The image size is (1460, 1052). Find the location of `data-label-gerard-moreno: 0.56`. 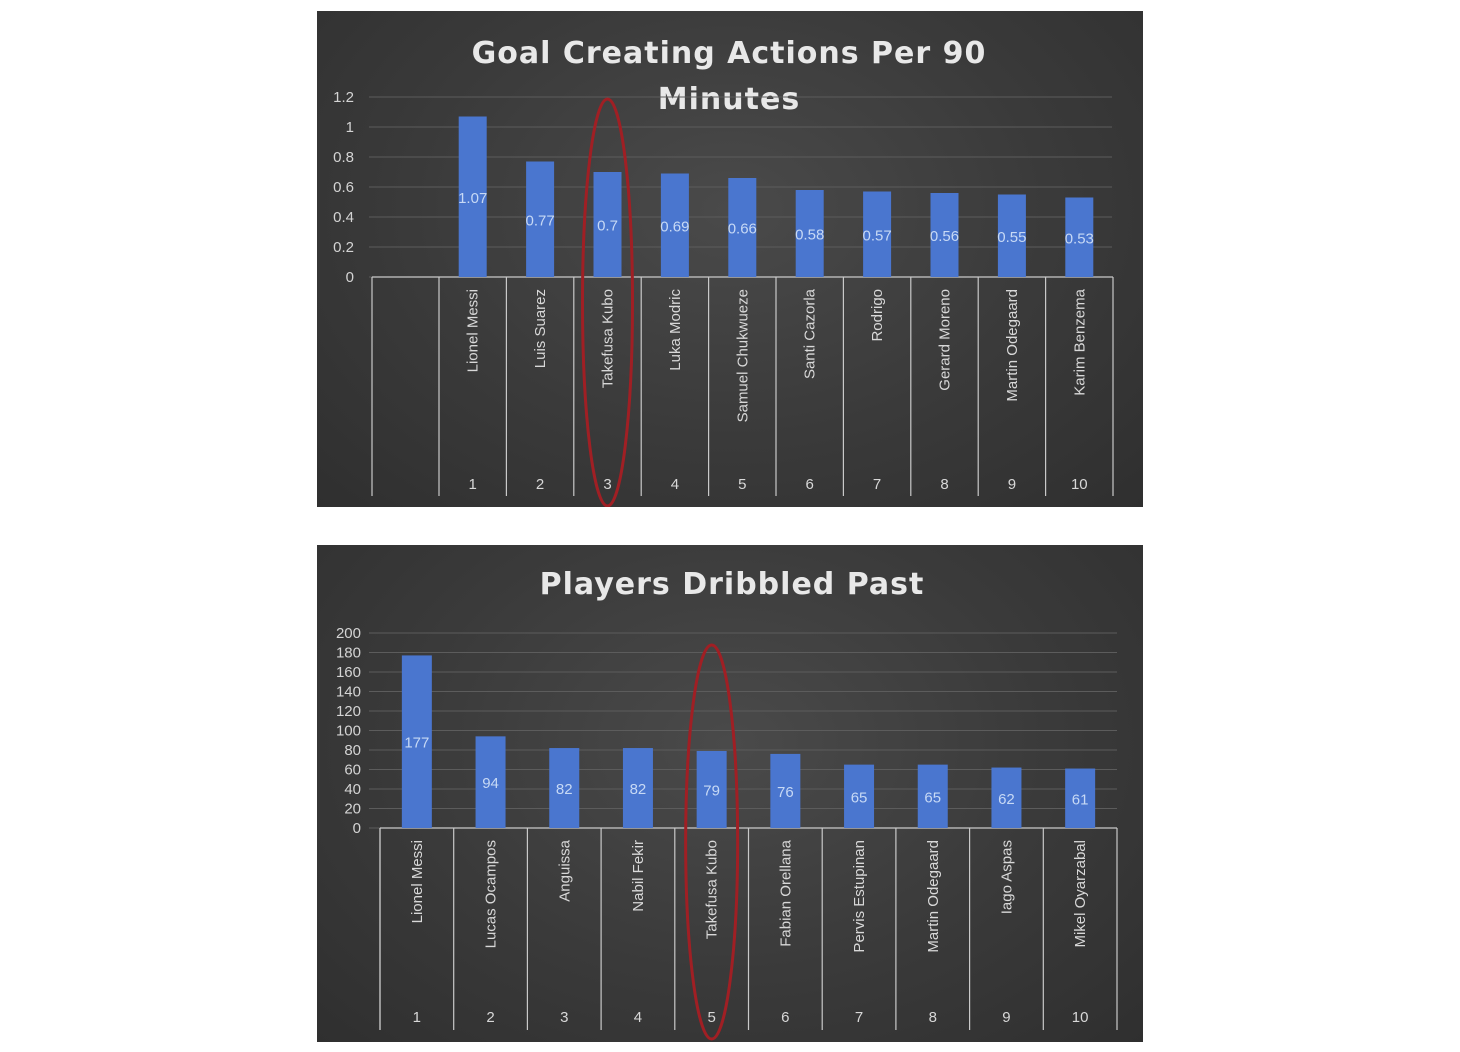

data-label-gerard-moreno: 0.56 is located at coordinates (944, 236).